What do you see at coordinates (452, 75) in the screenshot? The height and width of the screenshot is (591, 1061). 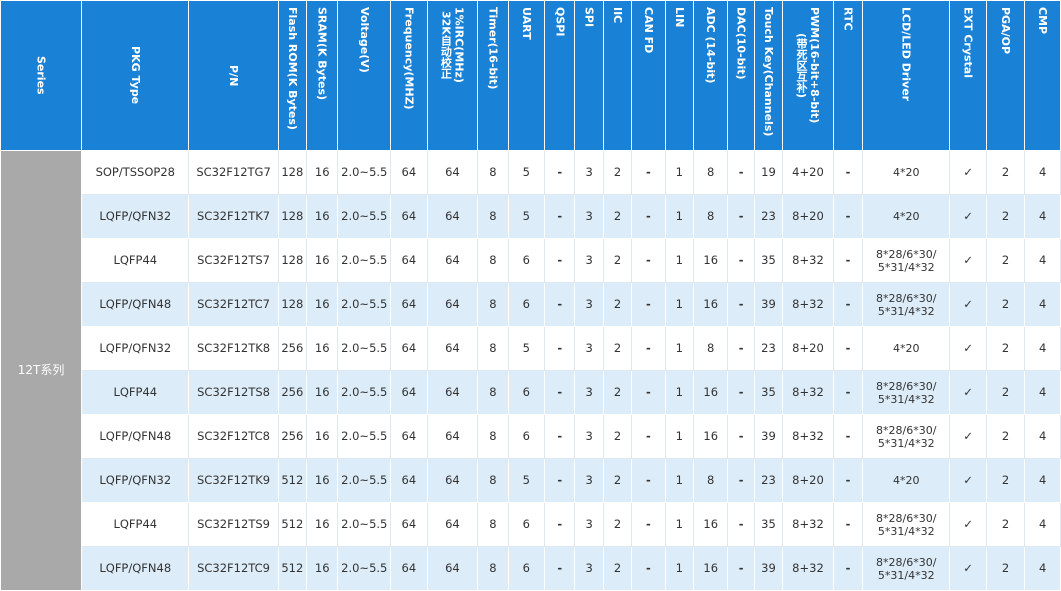 I see `column-header-irc: 1%IRC(MHz) 32K自动校正` at bounding box center [452, 75].